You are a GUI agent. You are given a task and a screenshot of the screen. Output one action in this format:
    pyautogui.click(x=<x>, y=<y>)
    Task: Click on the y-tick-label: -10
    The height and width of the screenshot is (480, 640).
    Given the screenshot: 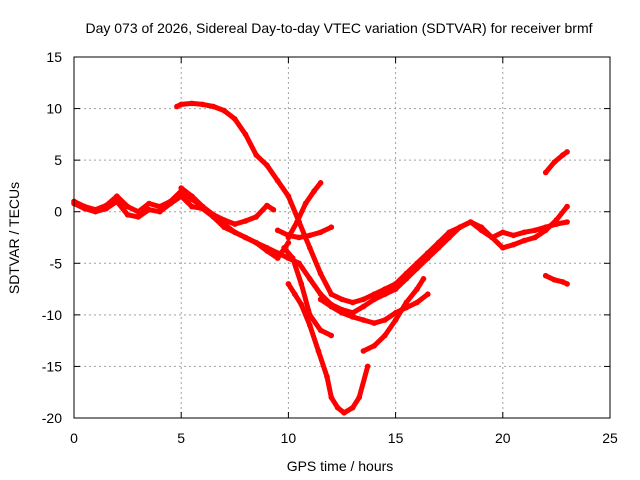 What is the action you would take?
    pyautogui.click(x=52, y=315)
    